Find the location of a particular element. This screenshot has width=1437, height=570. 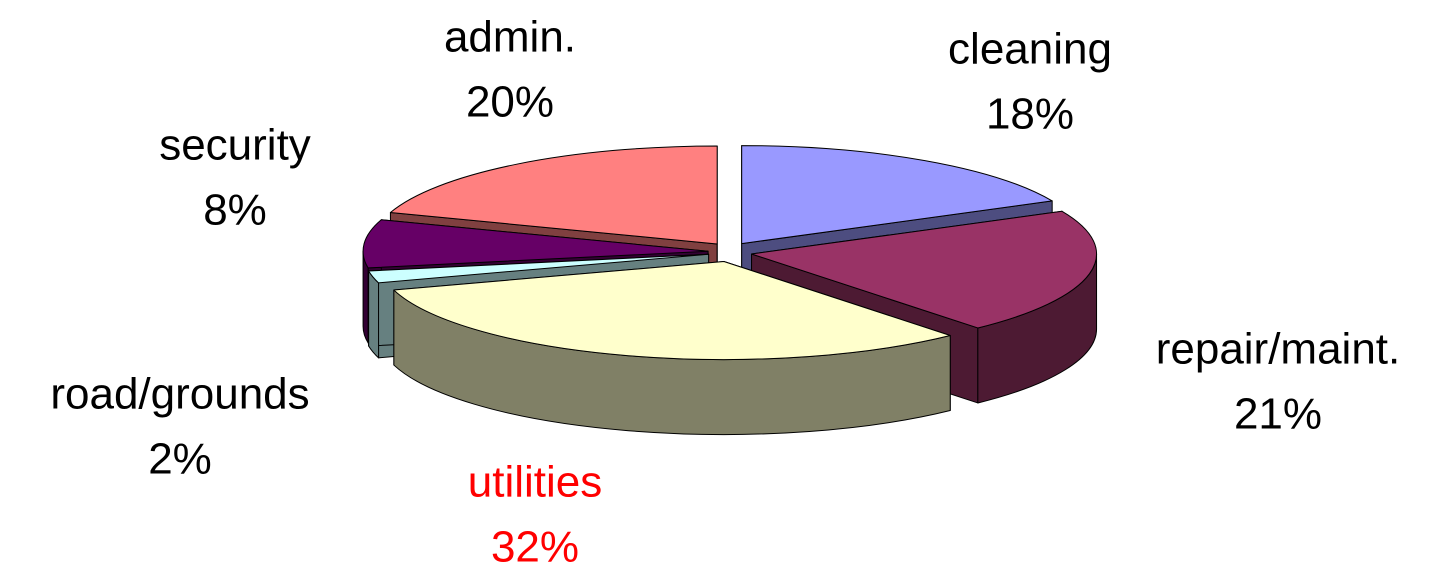

slice-value-label: 32% is located at coordinates (535, 546).